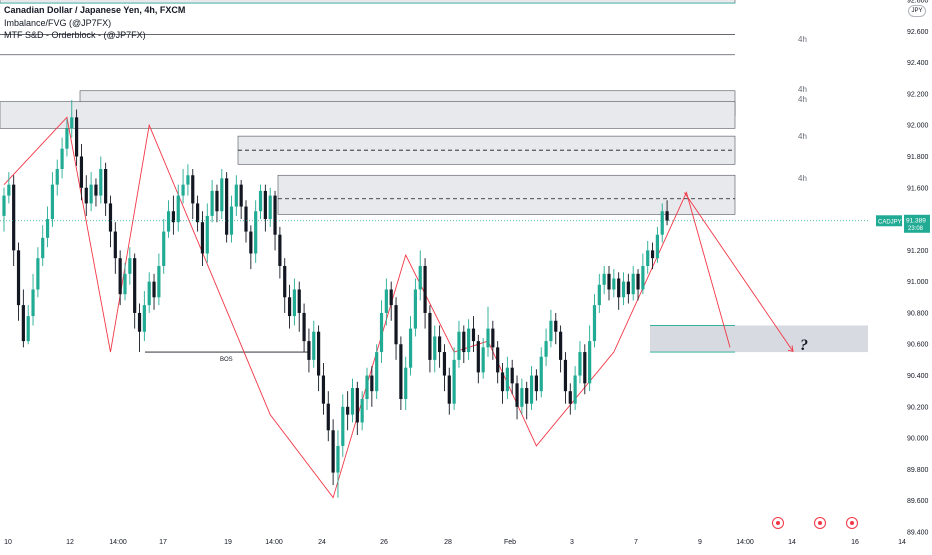  Describe the element at coordinates (918, 251) in the screenshot. I see `price-tick-label: 91.200` at that location.